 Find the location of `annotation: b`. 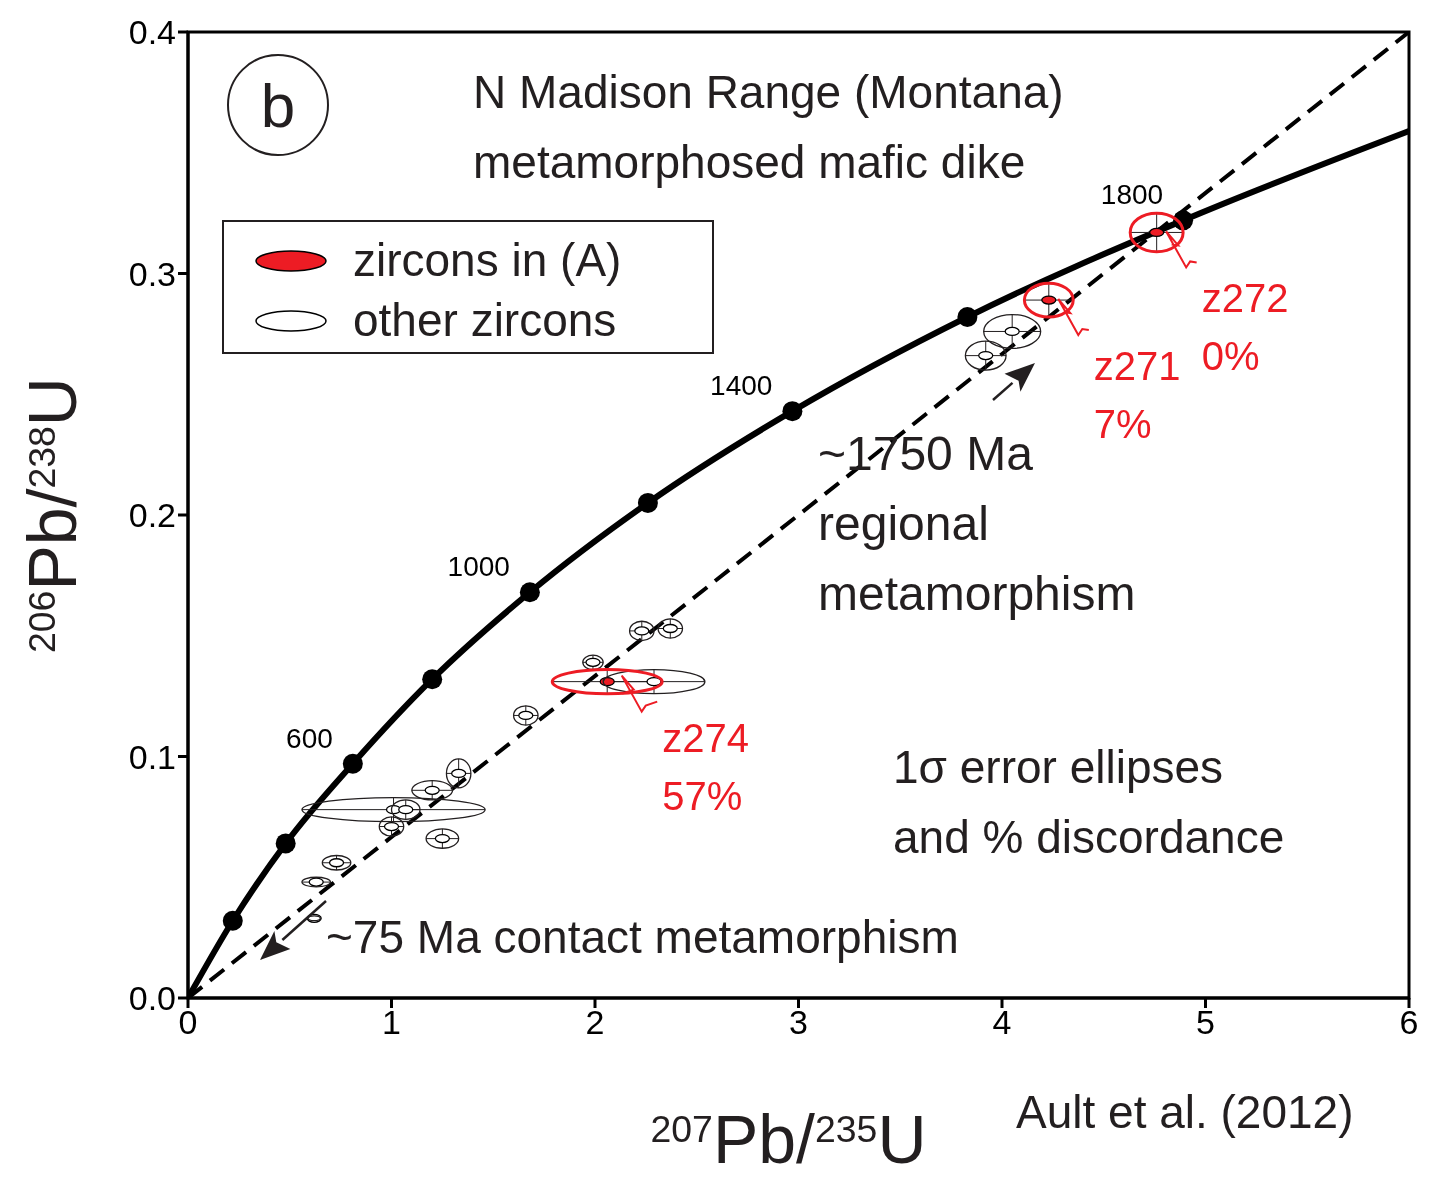

annotation: b is located at coordinates (278, 105).